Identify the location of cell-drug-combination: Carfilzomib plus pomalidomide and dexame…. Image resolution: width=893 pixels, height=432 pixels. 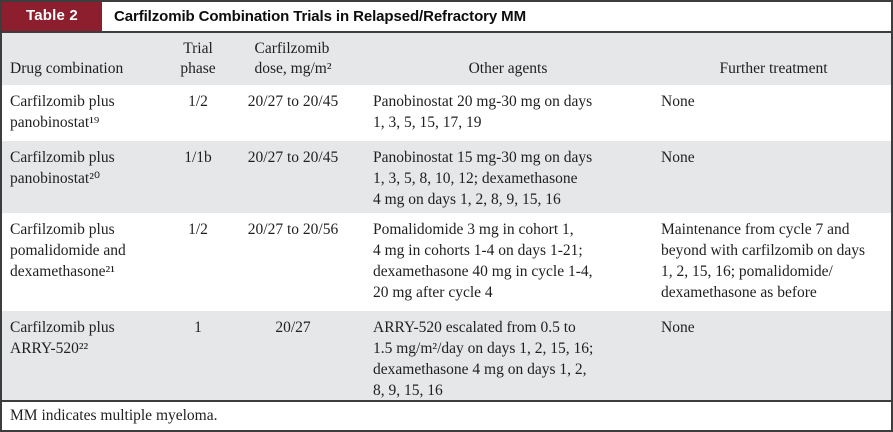
(68, 250).